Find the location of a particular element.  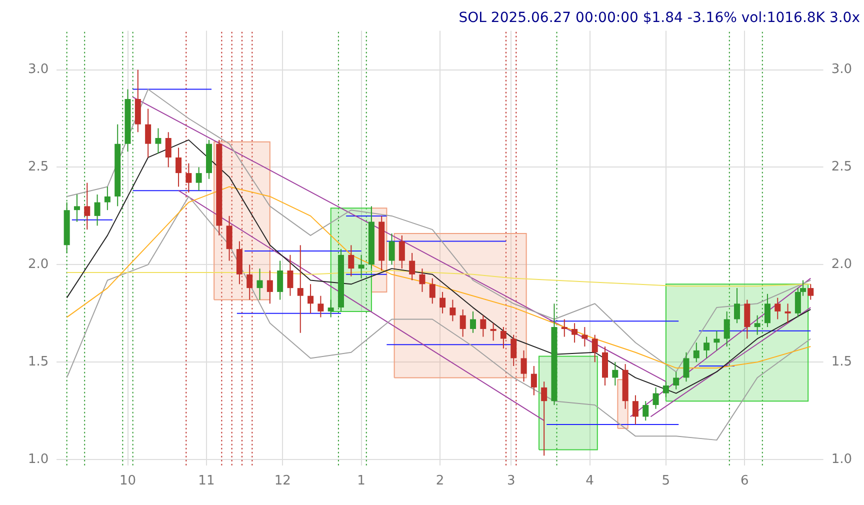

y-tick-label: 2.5 is located at coordinates (38, 167).